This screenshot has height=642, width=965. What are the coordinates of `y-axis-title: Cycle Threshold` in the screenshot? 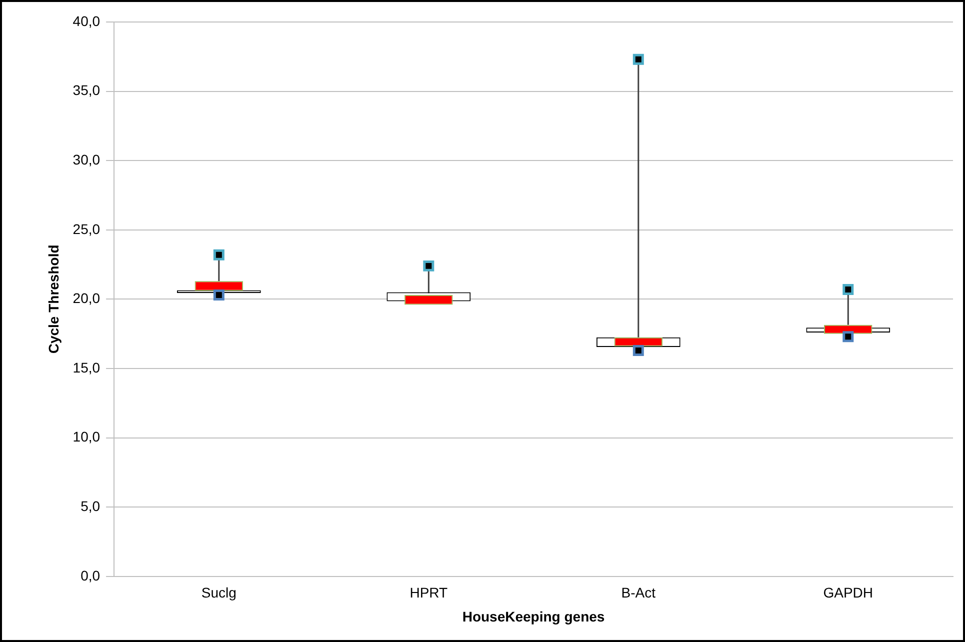 It's located at (53, 299).